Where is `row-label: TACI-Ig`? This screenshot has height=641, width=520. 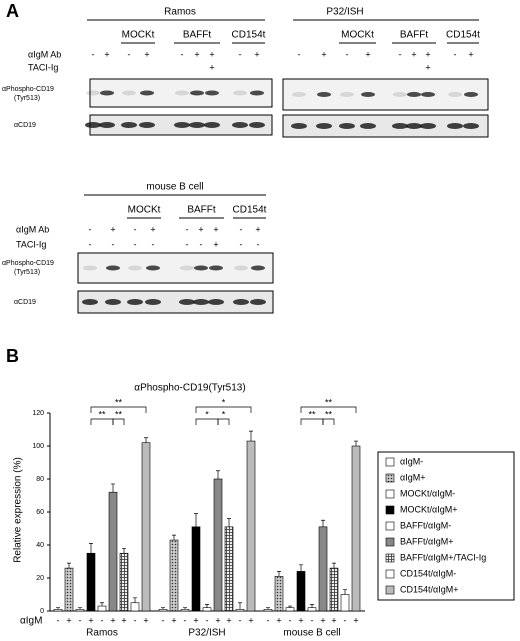
row-label: TACI-Ig is located at coordinates (43, 67).